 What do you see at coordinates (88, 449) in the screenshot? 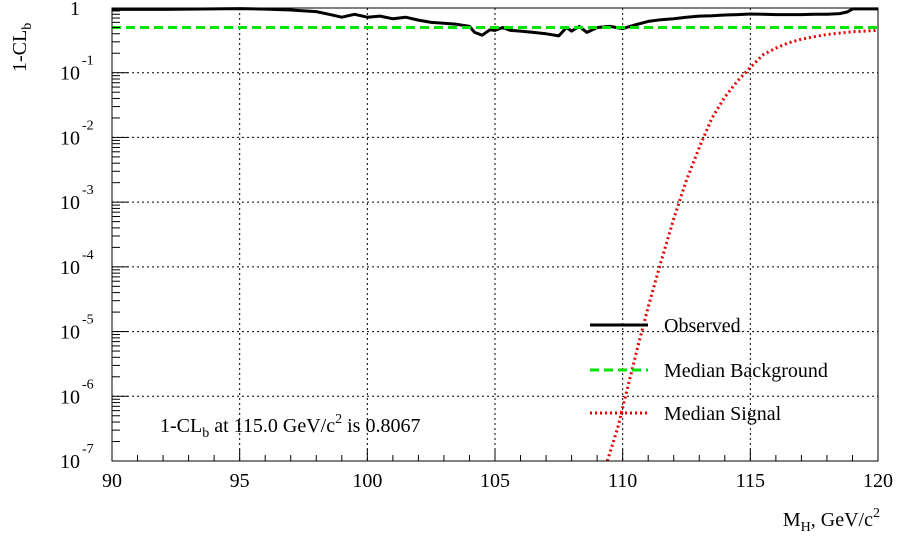
I see `y-tick-exponent: -7` at bounding box center [88, 449].